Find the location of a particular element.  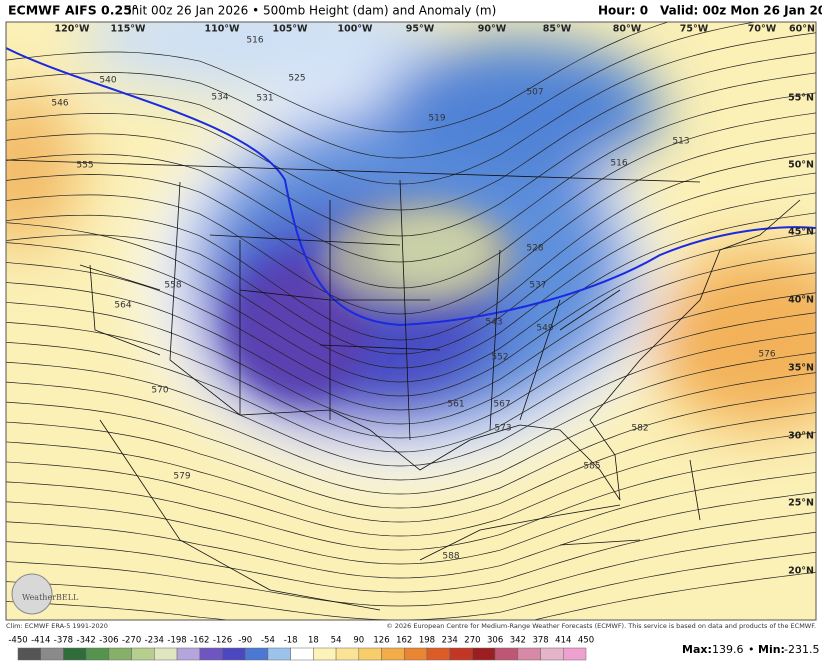

lat-label: 45°N is located at coordinates (801, 232).